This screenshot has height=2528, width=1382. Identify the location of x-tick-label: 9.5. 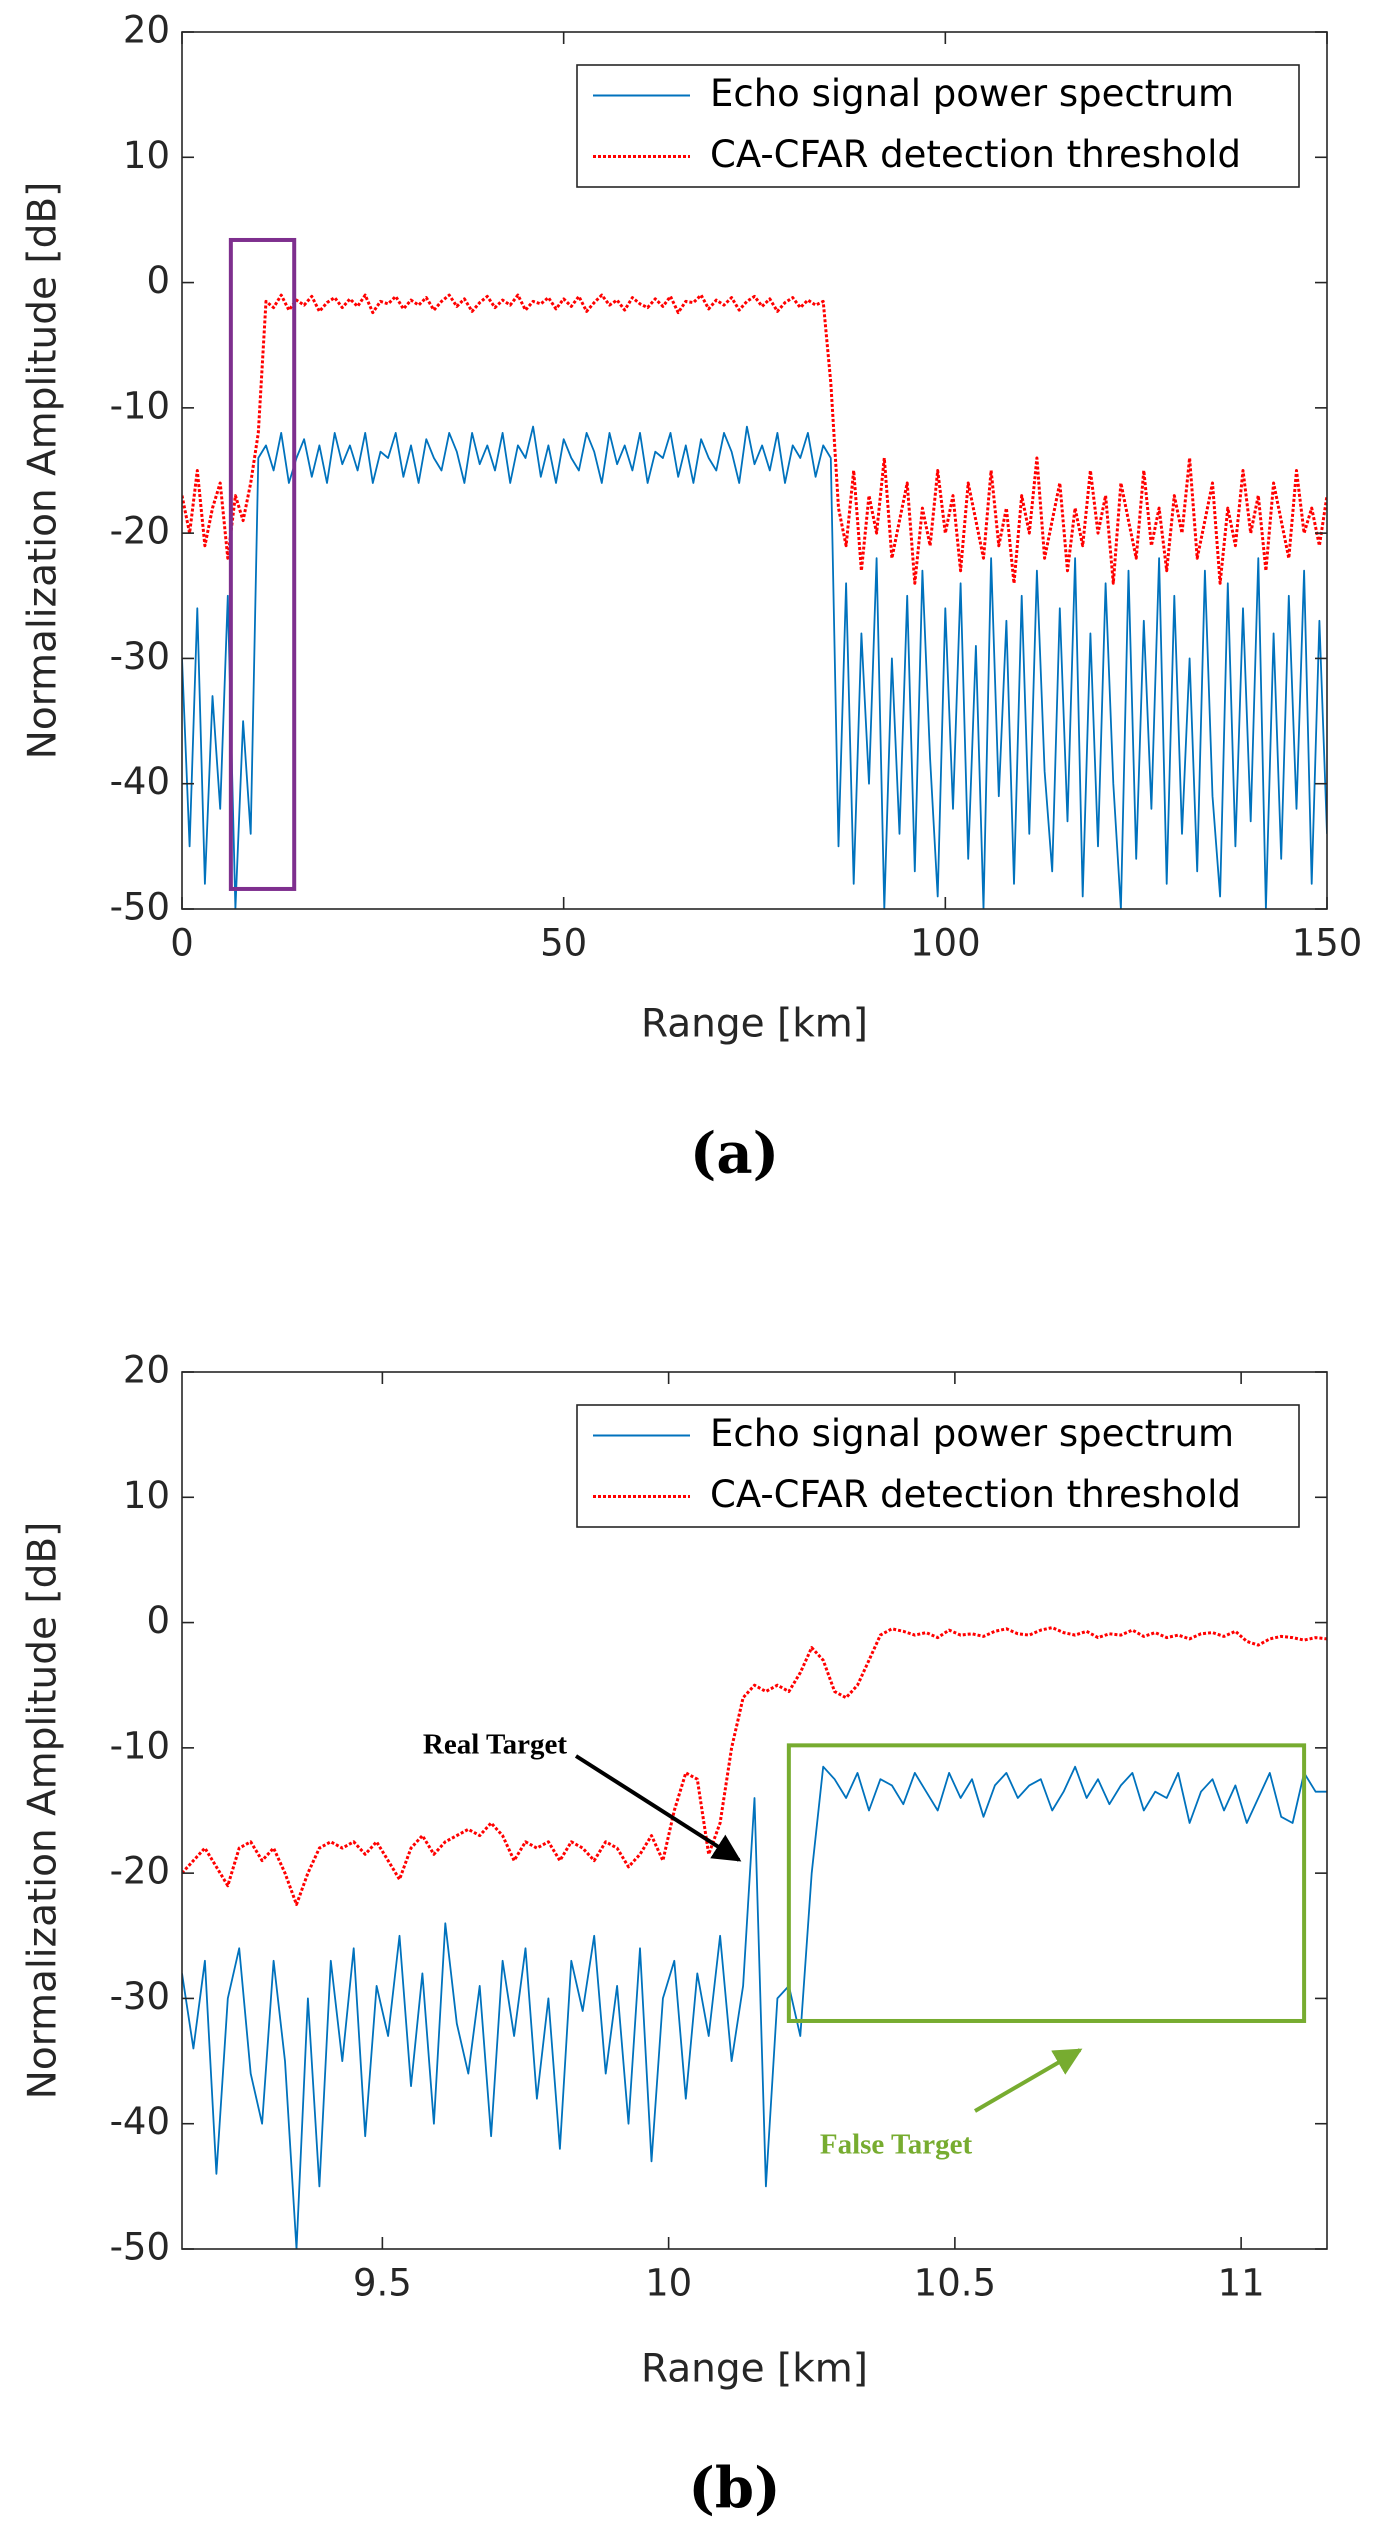
(382, 2283).